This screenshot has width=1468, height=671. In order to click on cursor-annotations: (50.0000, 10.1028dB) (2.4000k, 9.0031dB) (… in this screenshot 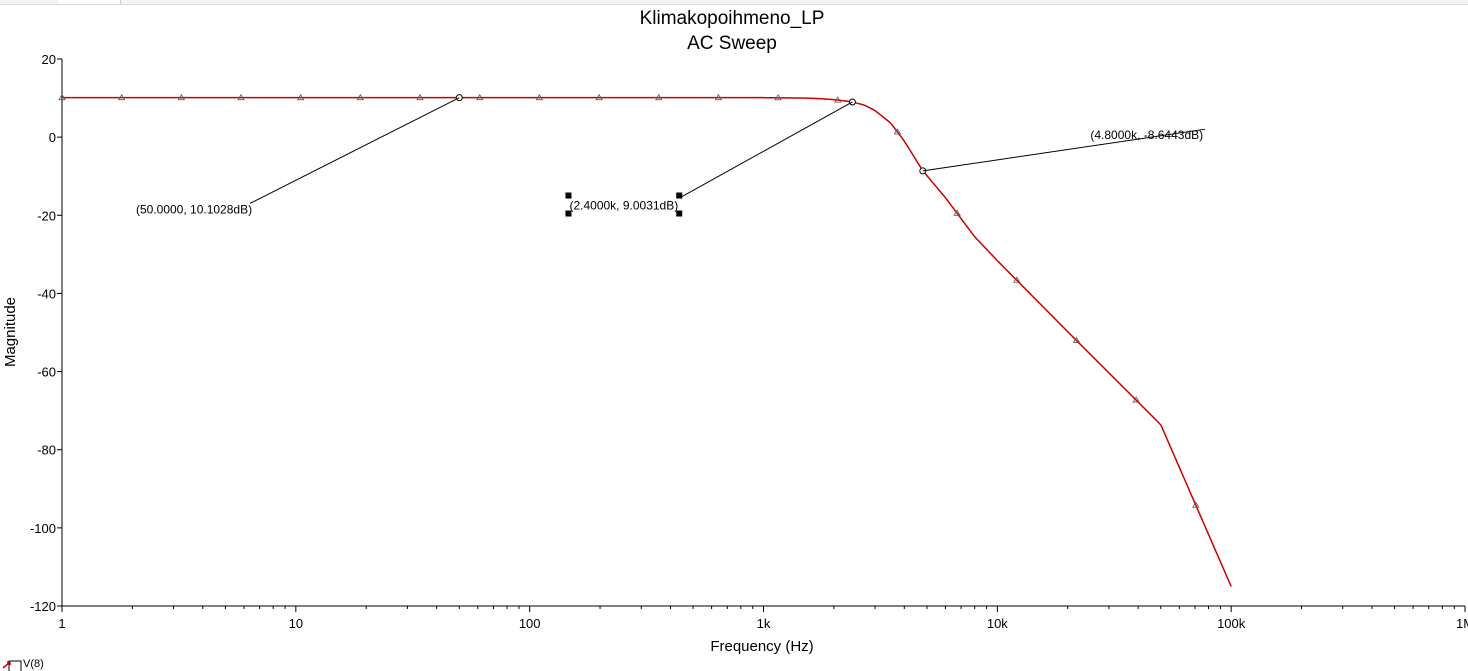, I will do `click(671, 155)`.